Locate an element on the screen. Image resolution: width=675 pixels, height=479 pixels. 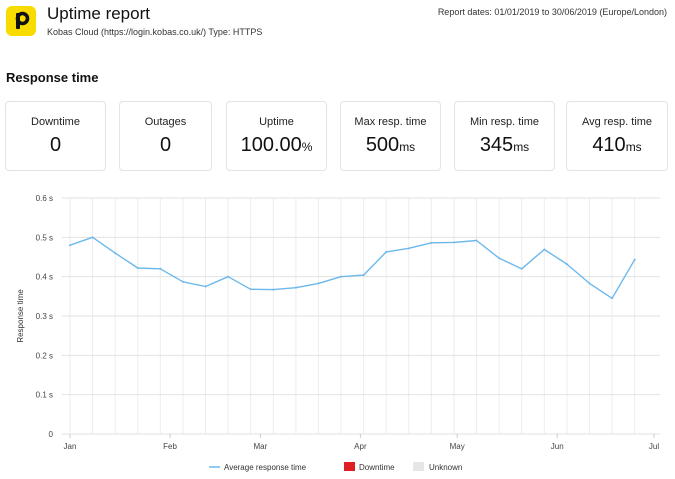
stat-card-max-resp-time: Max resp. time 500ms is located at coordinates (390, 136).